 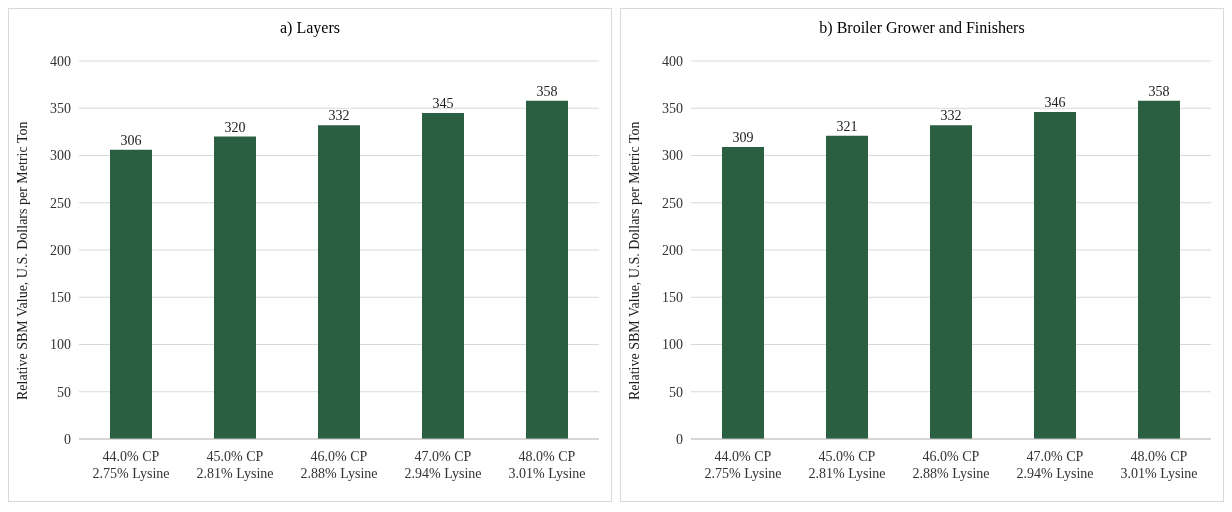 I want to click on chart-title: a) Layers, so click(x=310, y=29).